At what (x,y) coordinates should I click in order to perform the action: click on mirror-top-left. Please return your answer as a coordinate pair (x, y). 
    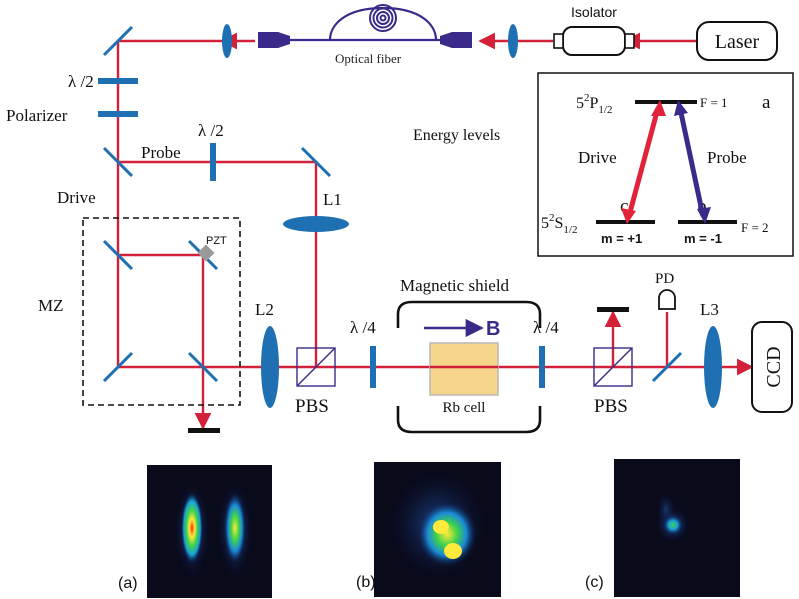
    Looking at the image, I should click on (118, 41).